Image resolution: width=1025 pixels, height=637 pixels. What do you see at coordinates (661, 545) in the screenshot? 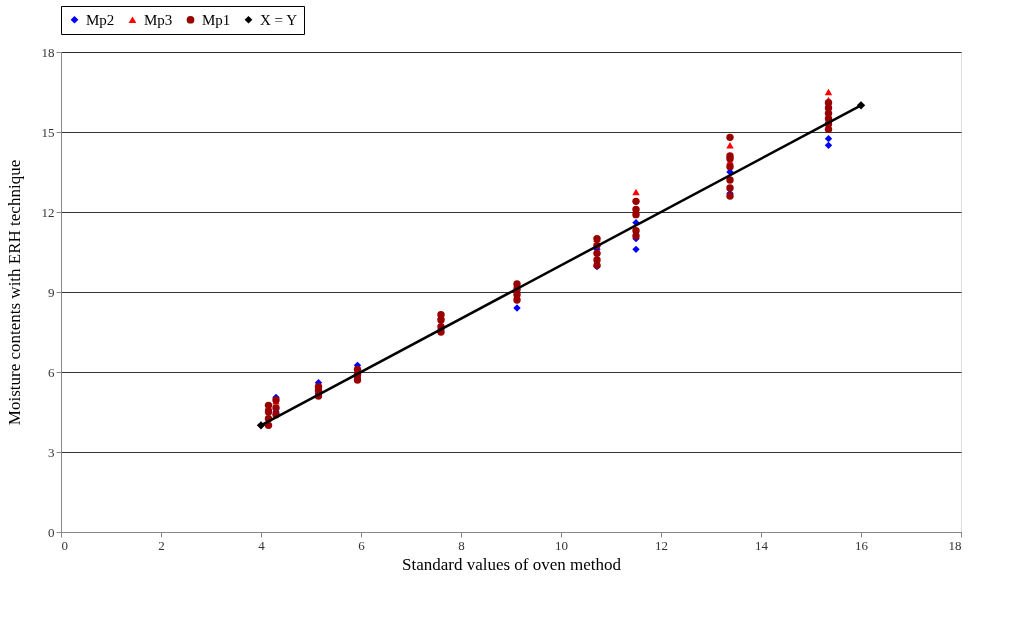
I see `x-tick-label: 12` at bounding box center [661, 545].